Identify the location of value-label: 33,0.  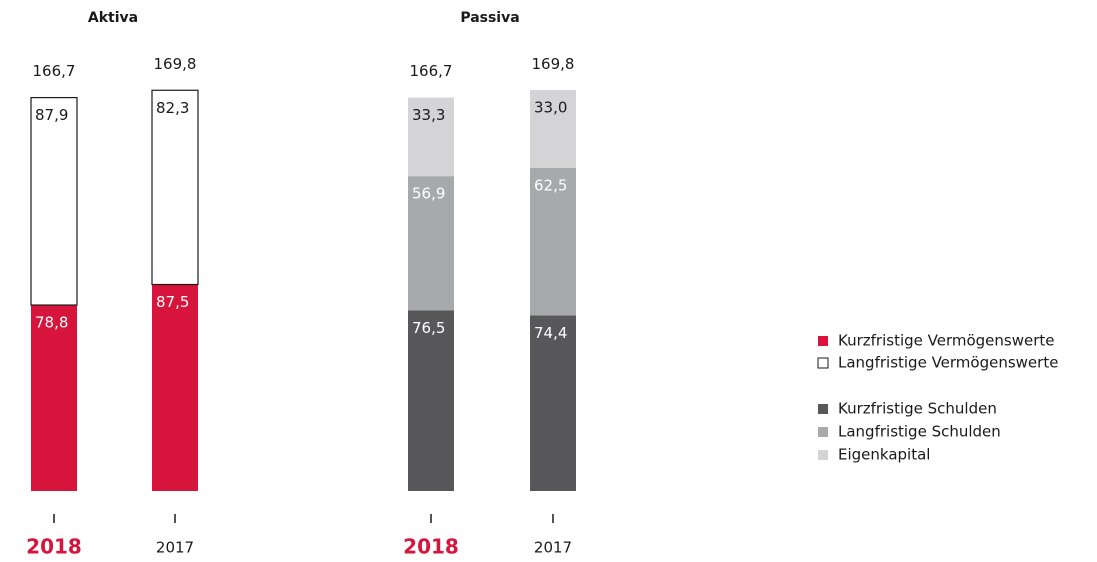
(550, 108).